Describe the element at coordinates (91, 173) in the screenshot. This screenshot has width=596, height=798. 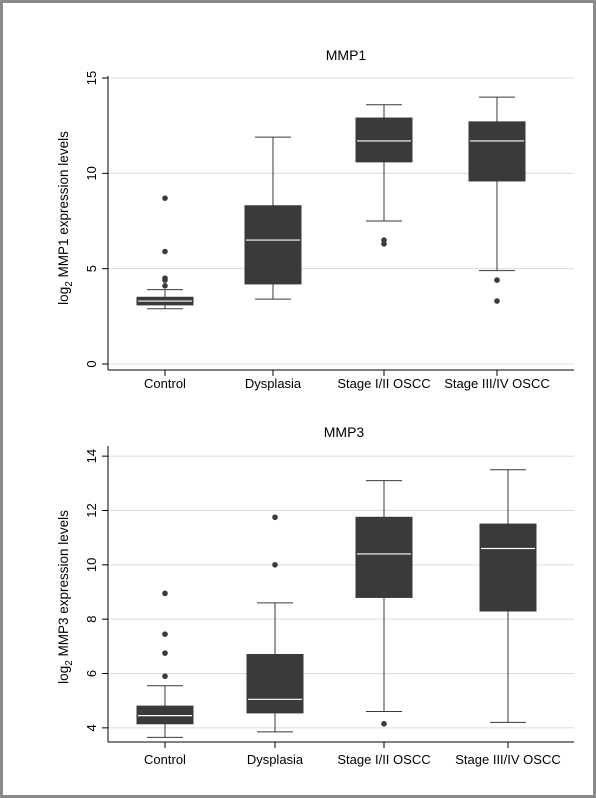
I see `mmp1-y-tick-label: 10` at that location.